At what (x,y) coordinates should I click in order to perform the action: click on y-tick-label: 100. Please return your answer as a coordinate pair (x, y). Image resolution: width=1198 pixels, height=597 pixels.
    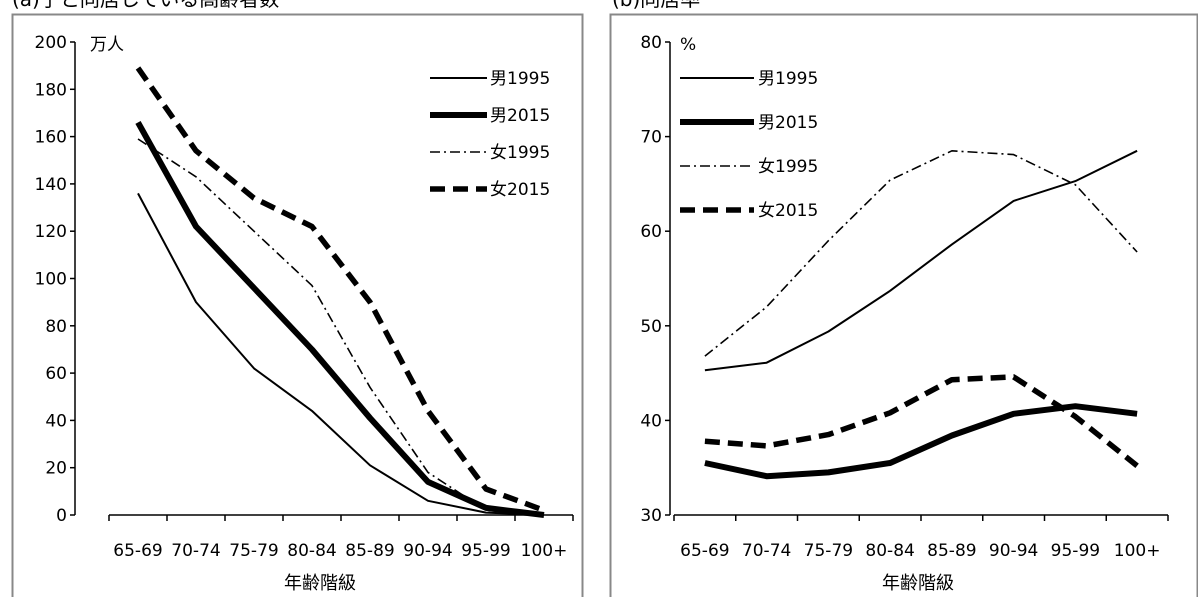
    Looking at the image, I should click on (51, 280).